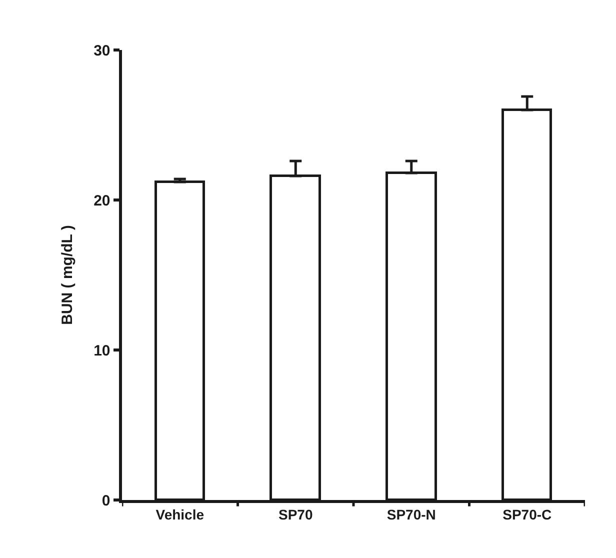  What do you see at coordinates (102, 351) in the screenshot?
I see `y-tick-label: 10` at bounding box center [102, 351].